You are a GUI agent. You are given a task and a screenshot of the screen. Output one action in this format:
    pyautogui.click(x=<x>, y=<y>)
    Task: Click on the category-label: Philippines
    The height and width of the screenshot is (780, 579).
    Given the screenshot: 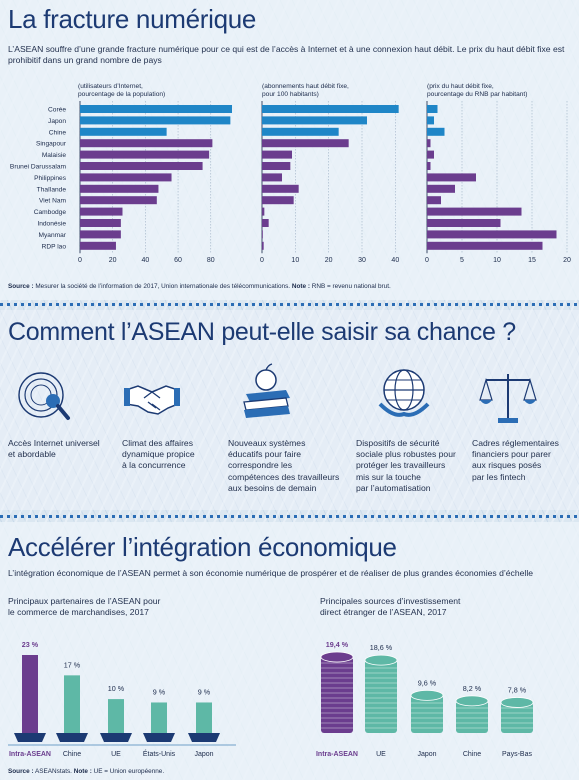 What is the action you would take?
    pyautogui.click(x=50, y=178)
    